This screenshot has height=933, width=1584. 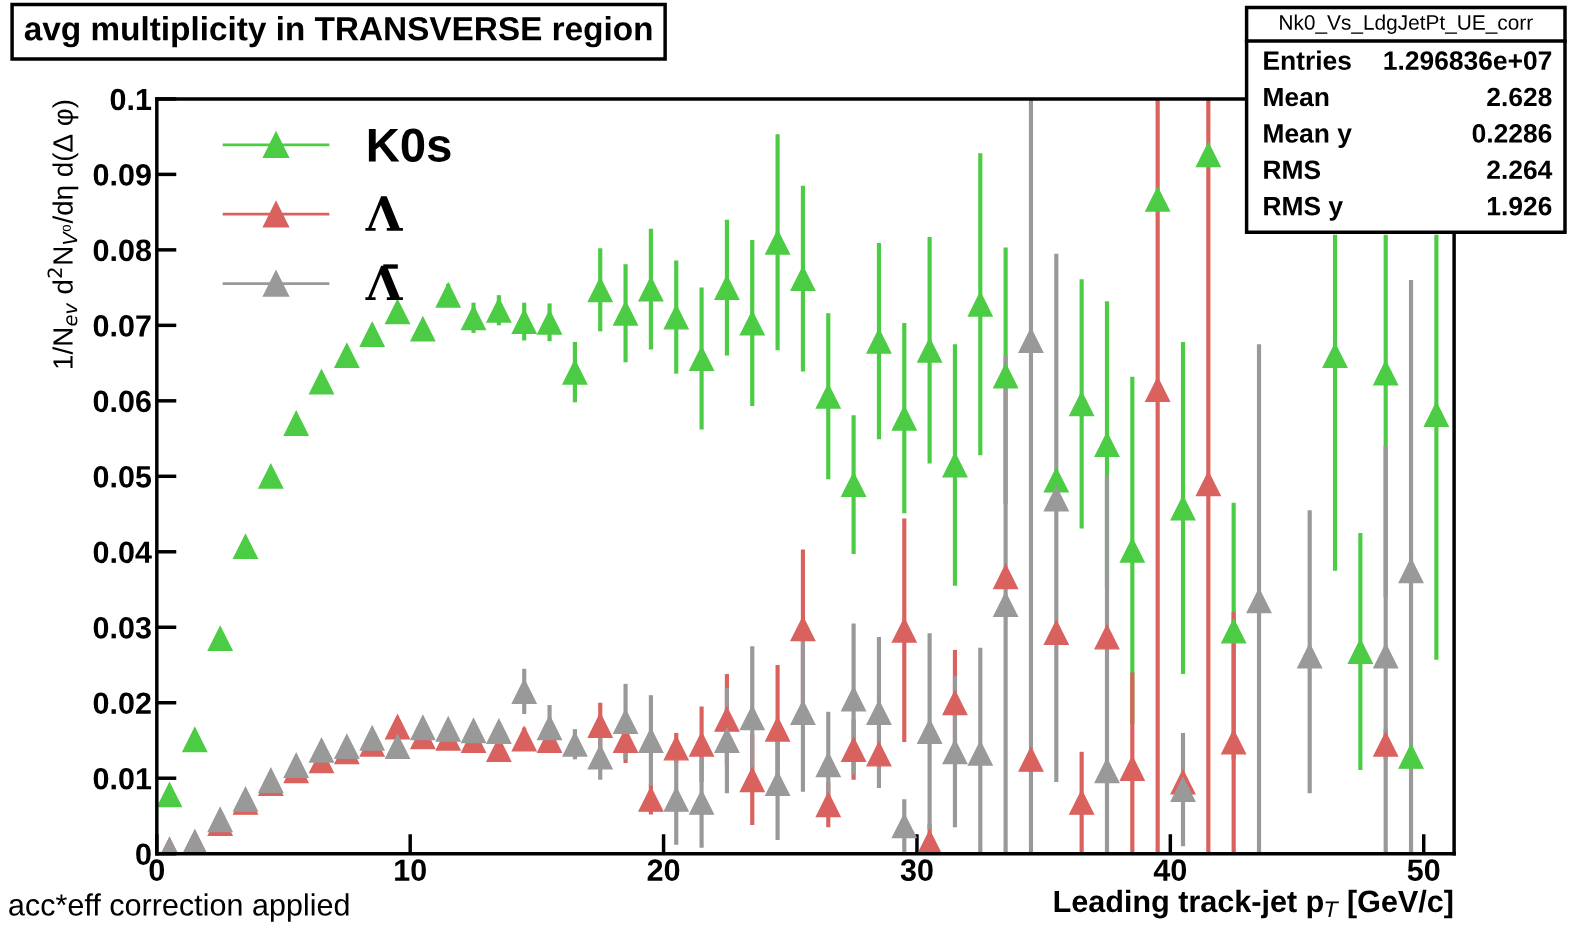 What do you see at coordinates (122, 552) in the screenshot?
I see `y-tick-label: 0.04` at bounding box center [122, 552].